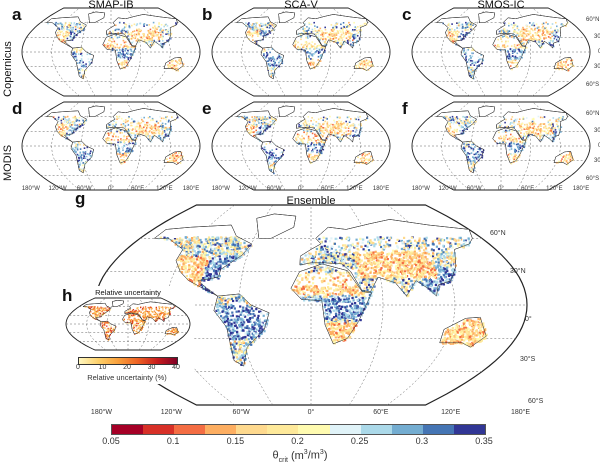  I want to click on coastline, so click(563, 158).